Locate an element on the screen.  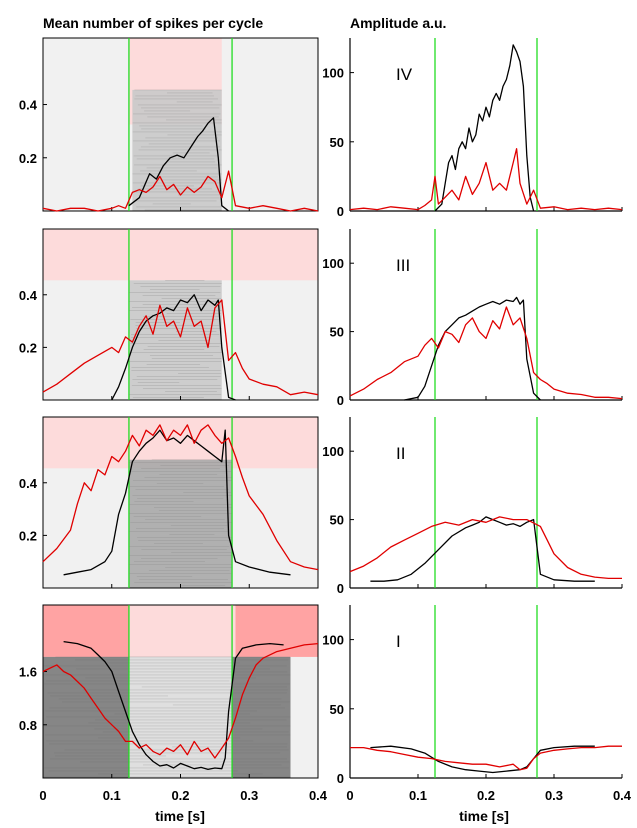
y-tick-label: 0.8 is located at coordinates (28, 725).